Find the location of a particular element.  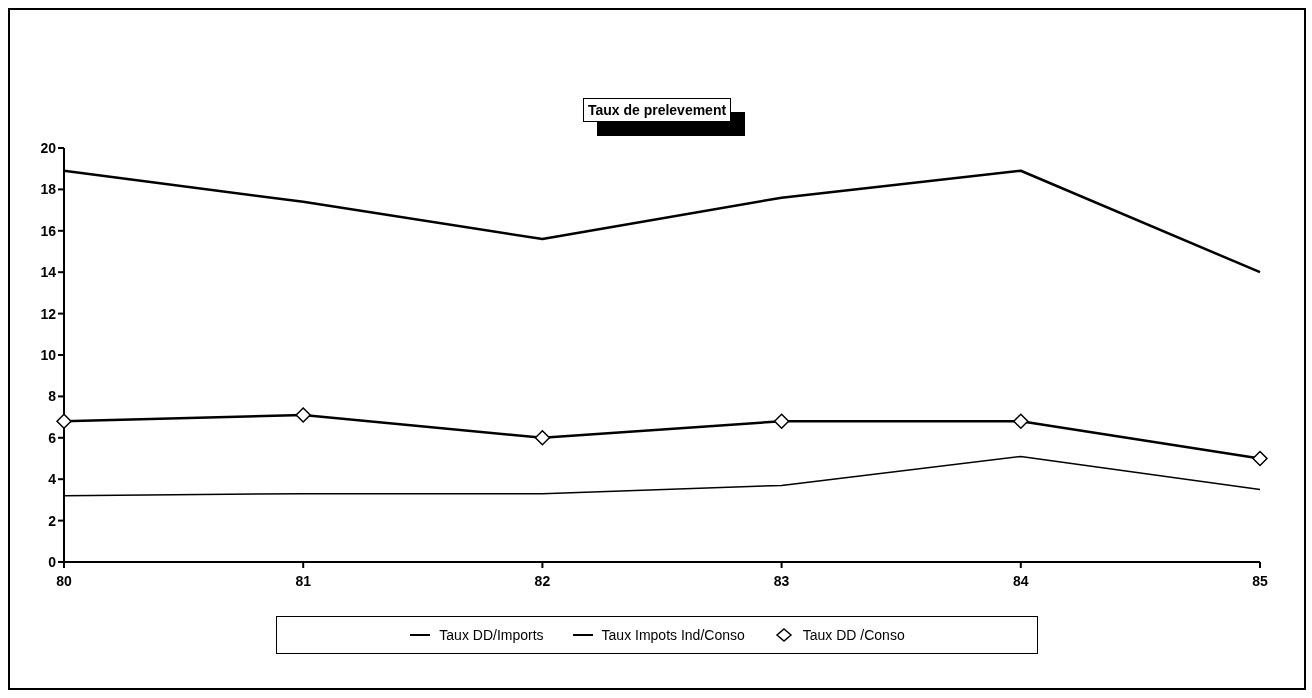

y-tick-label: 4 is located at coordinates (52, 479).